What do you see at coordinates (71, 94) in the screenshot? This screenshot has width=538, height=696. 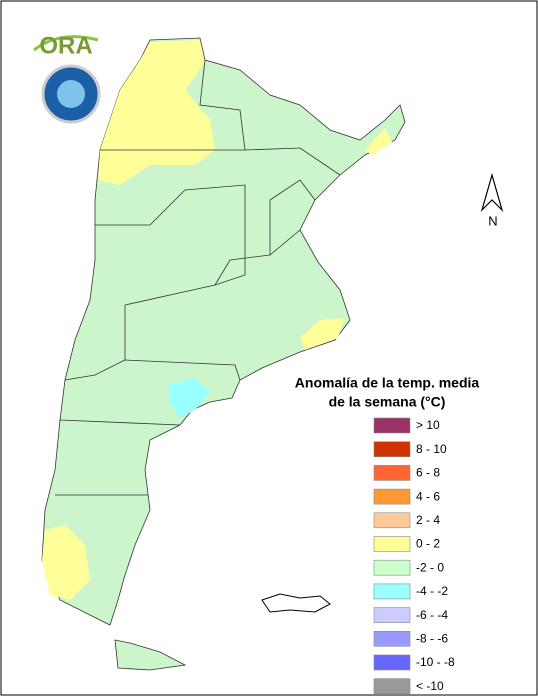 I see `emblem-center` at bounding box center [71, 94].